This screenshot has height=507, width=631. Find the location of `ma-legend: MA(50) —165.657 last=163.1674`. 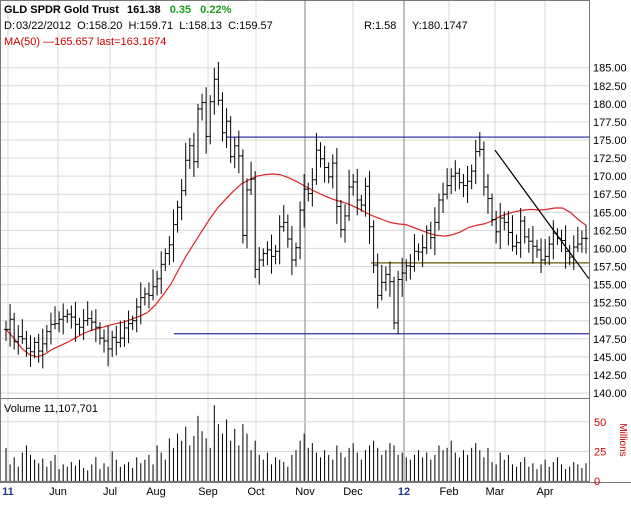

ma-legend: MA(50) —165.657 last=163.1674 is located at coordinates (85, 42).